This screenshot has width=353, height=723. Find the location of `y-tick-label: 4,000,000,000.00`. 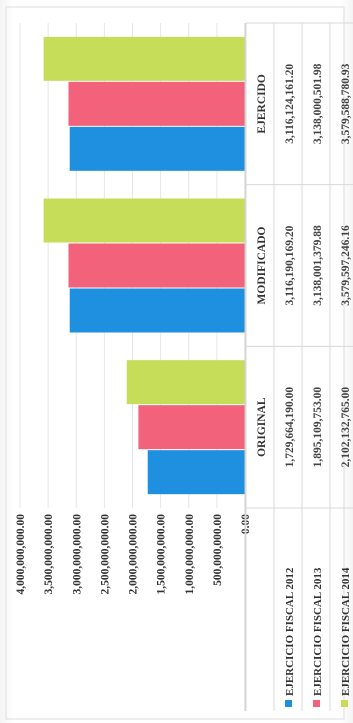

y-tick-label: 4,000,000,000.00 is located at coordinates (21, 554).